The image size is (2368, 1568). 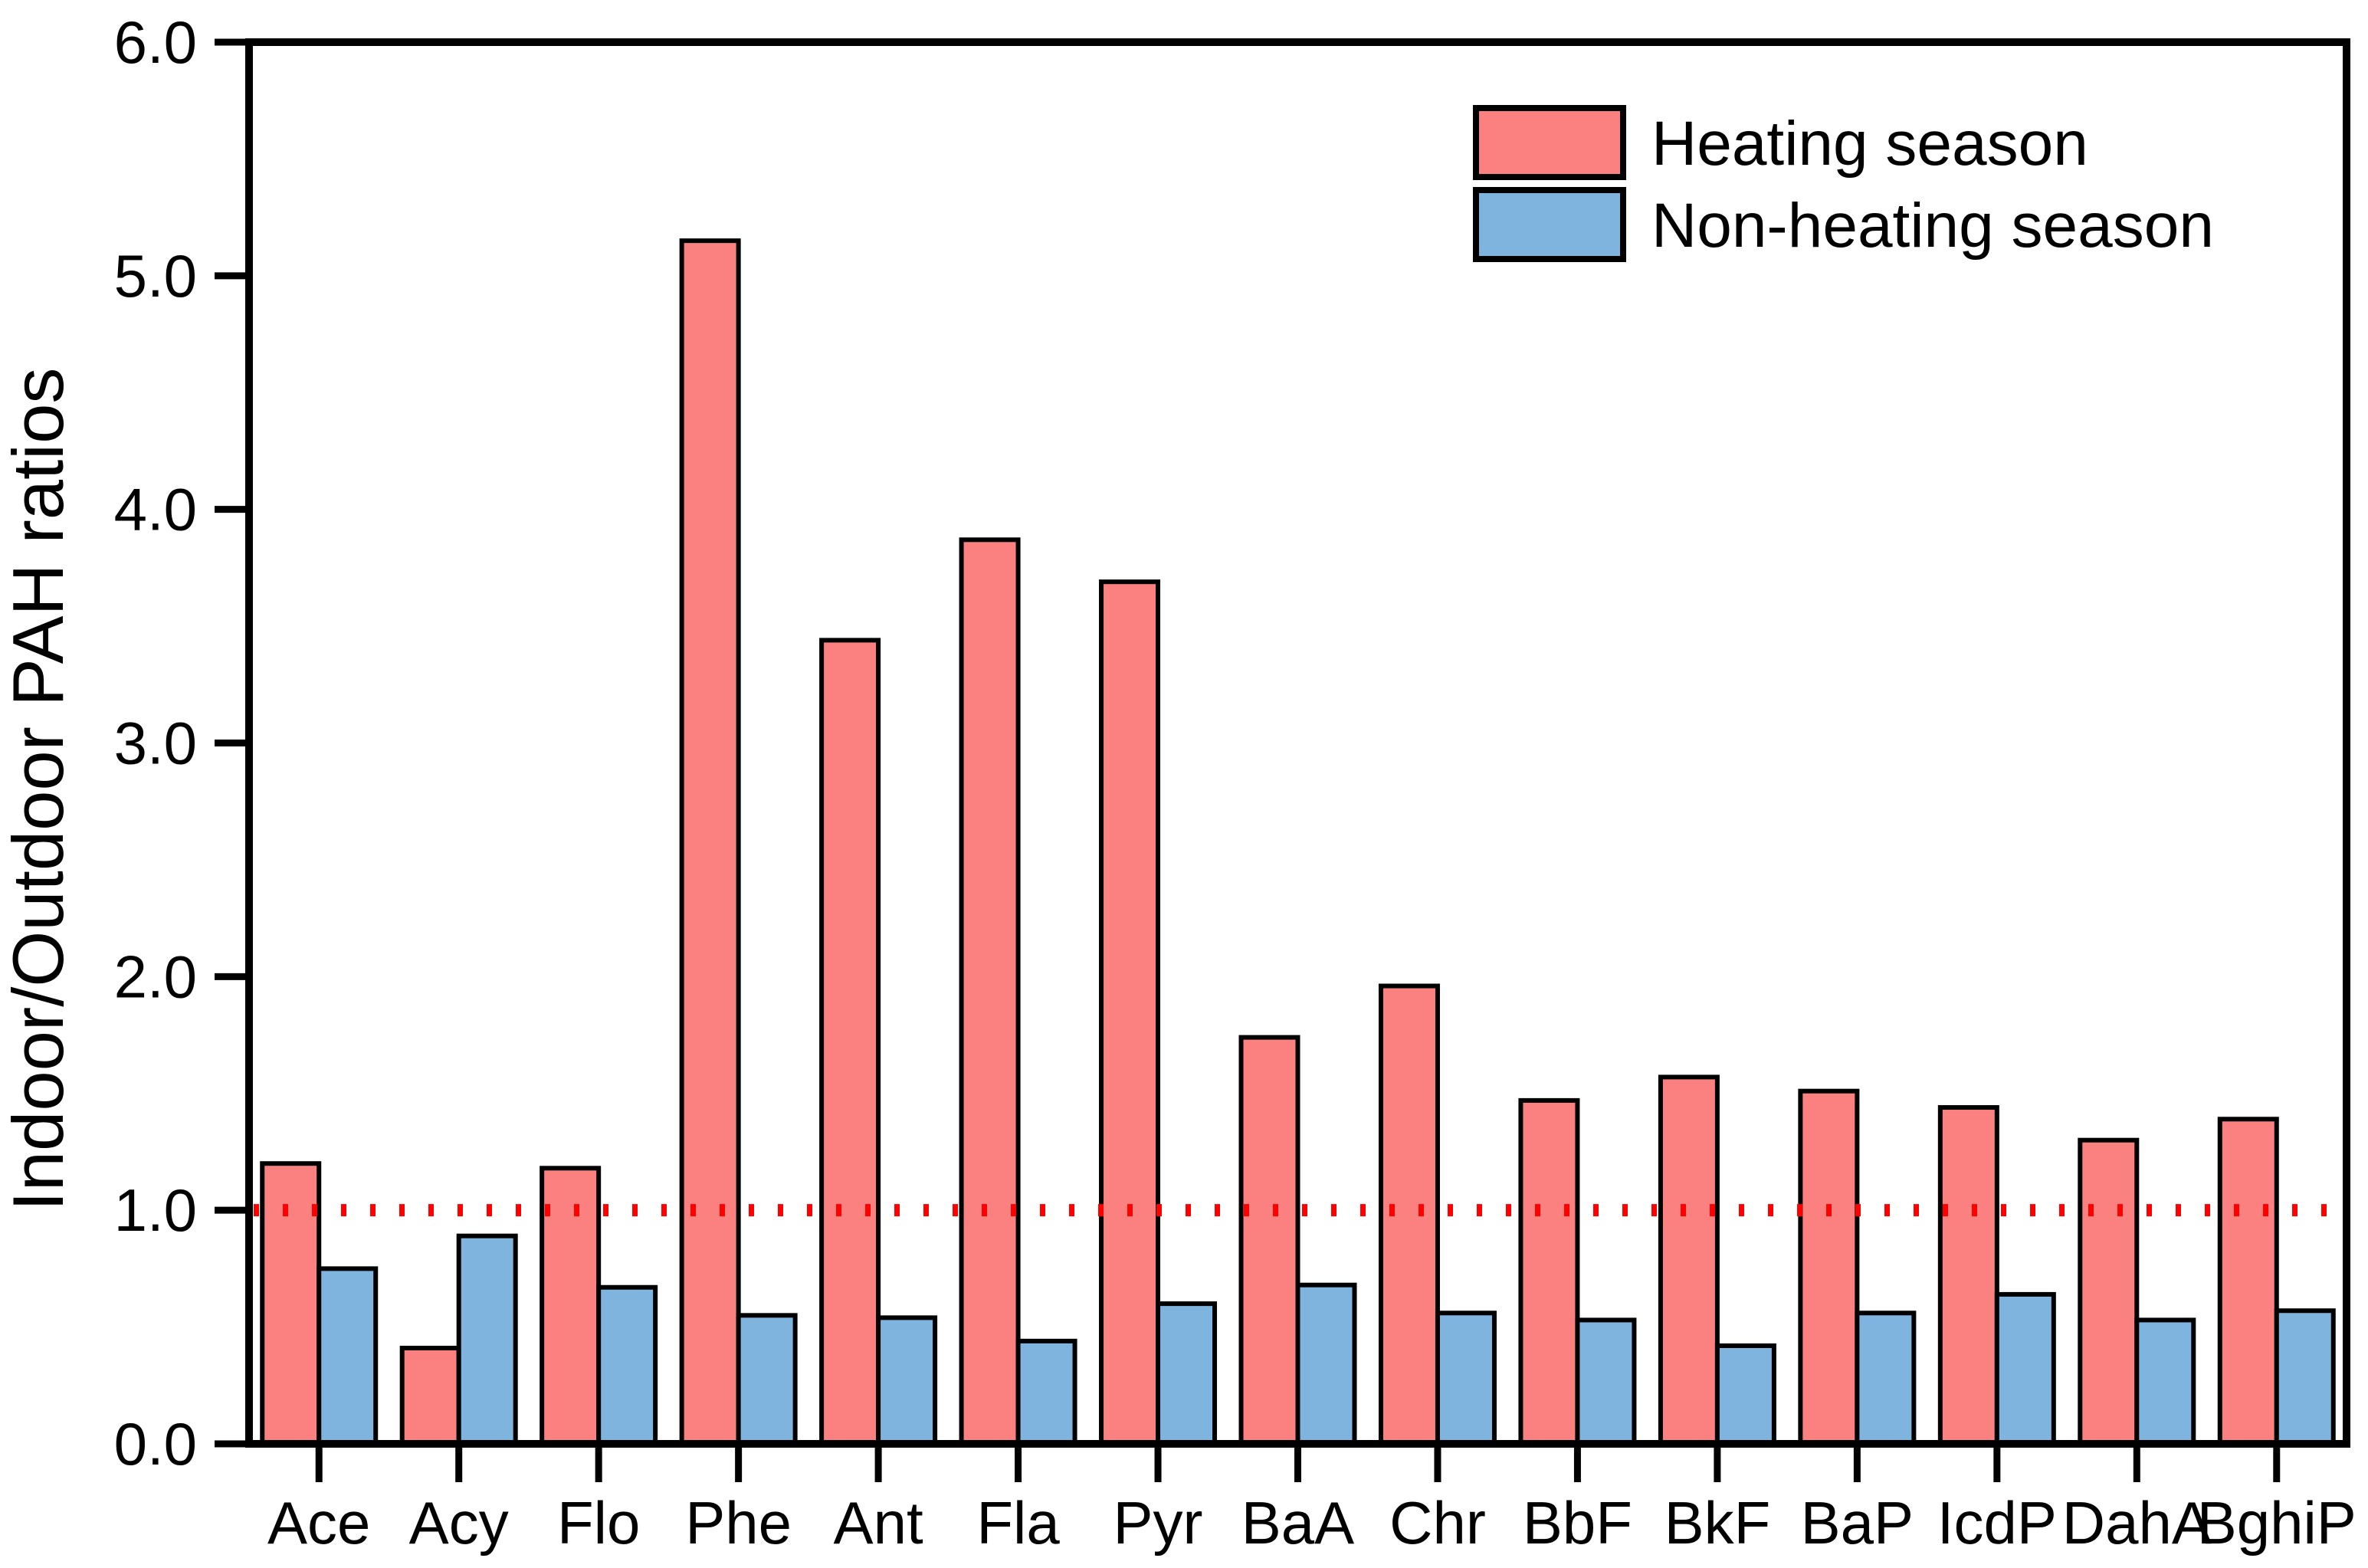 I want to click on bar-non-heating-Pyr, so click(x=1187, y=1373).